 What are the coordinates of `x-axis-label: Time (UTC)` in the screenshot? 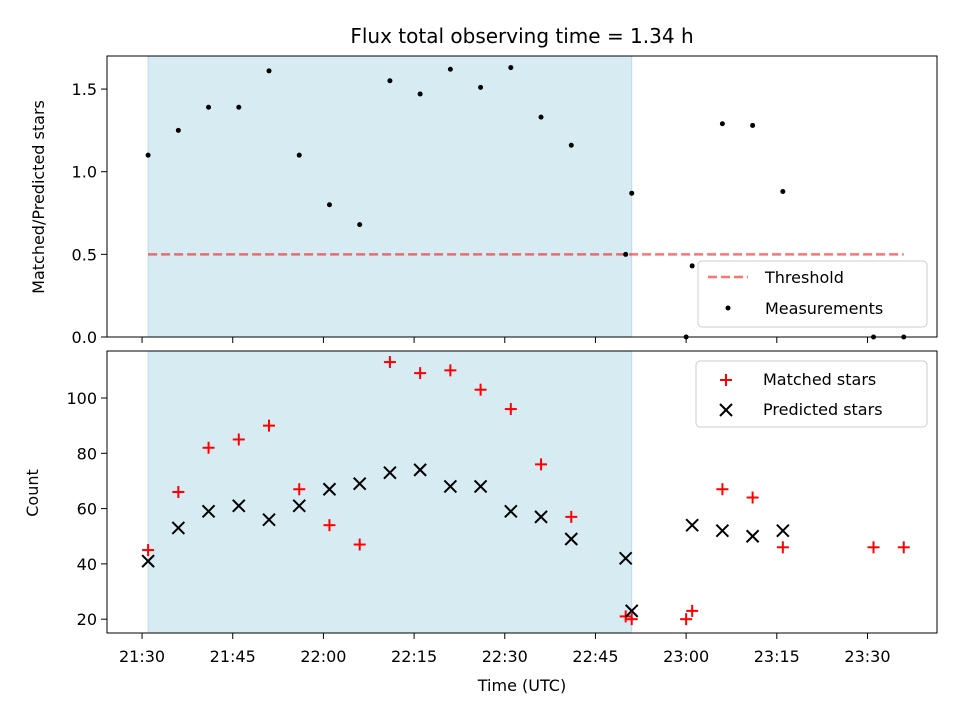 It's located at (521, 685).